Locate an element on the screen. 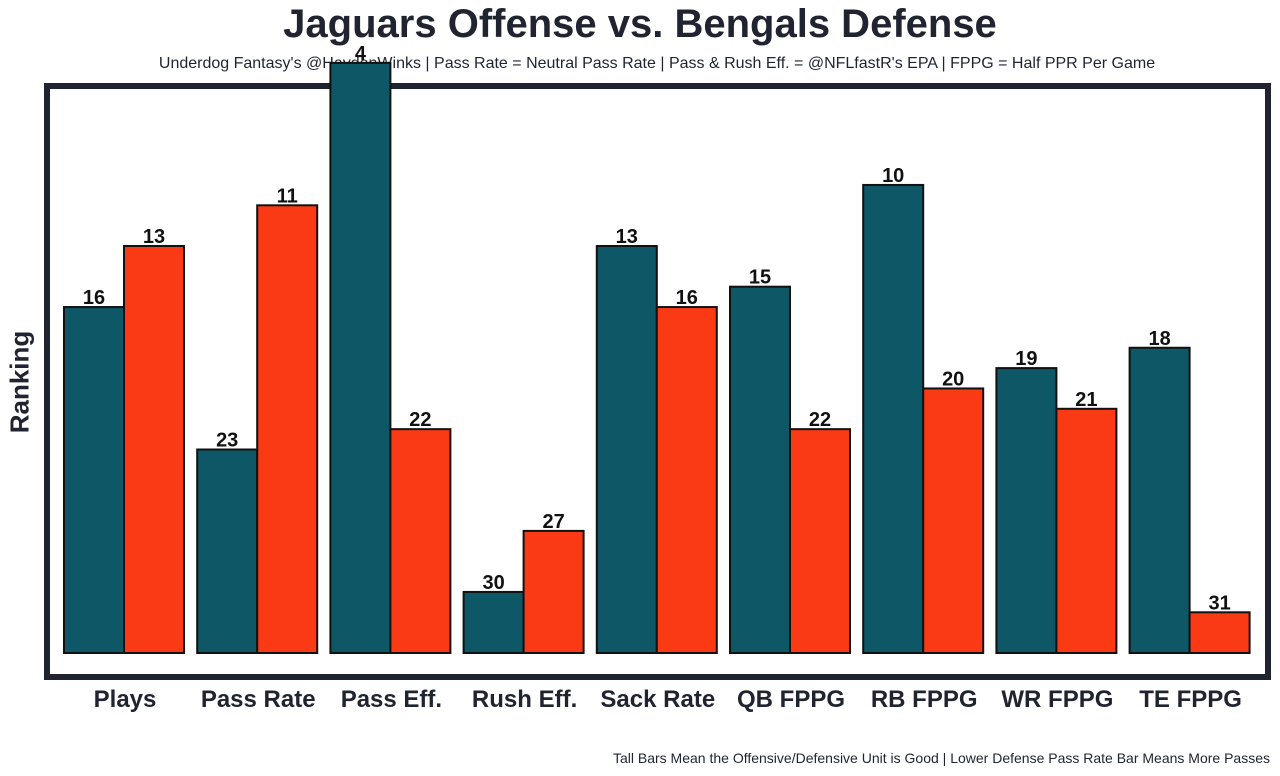  category-label: TE FPPG is located at coordinates (1190, 699).